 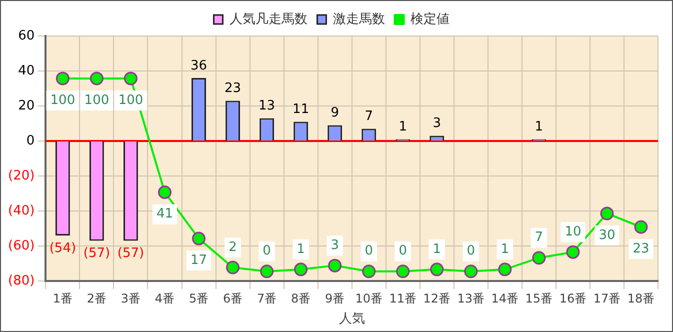 What do you see at coordinates (165, 214) in the screenshot?
I see `data-label: 41` at bounding box center [165, 214].